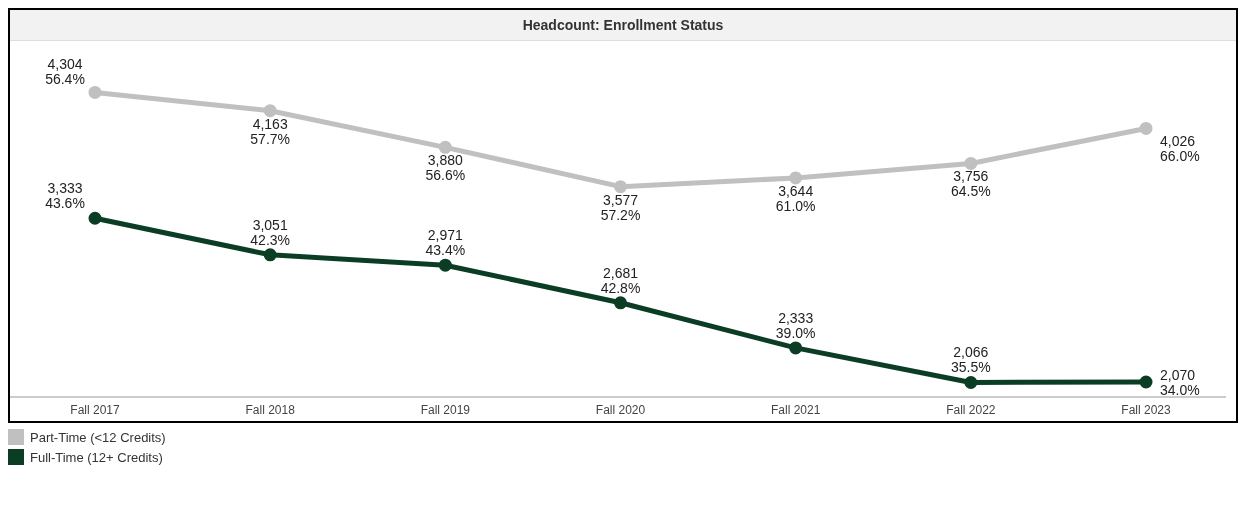  I want to click on legend-label: Part-Time (<12 Credits), so click(98, 437).